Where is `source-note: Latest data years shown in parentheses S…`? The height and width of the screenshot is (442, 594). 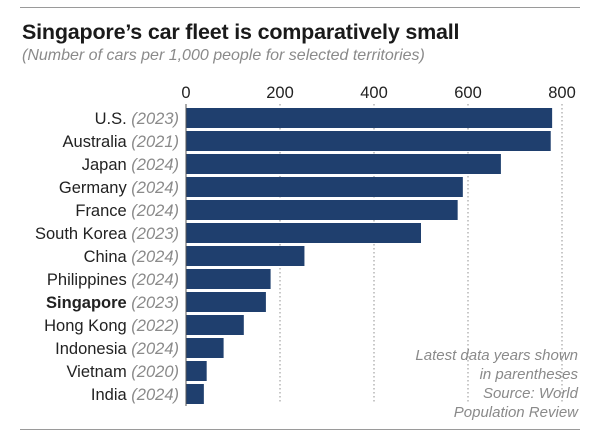 source-note: Latest data years shown in parentheses S… is located at coordinates (496, 384).